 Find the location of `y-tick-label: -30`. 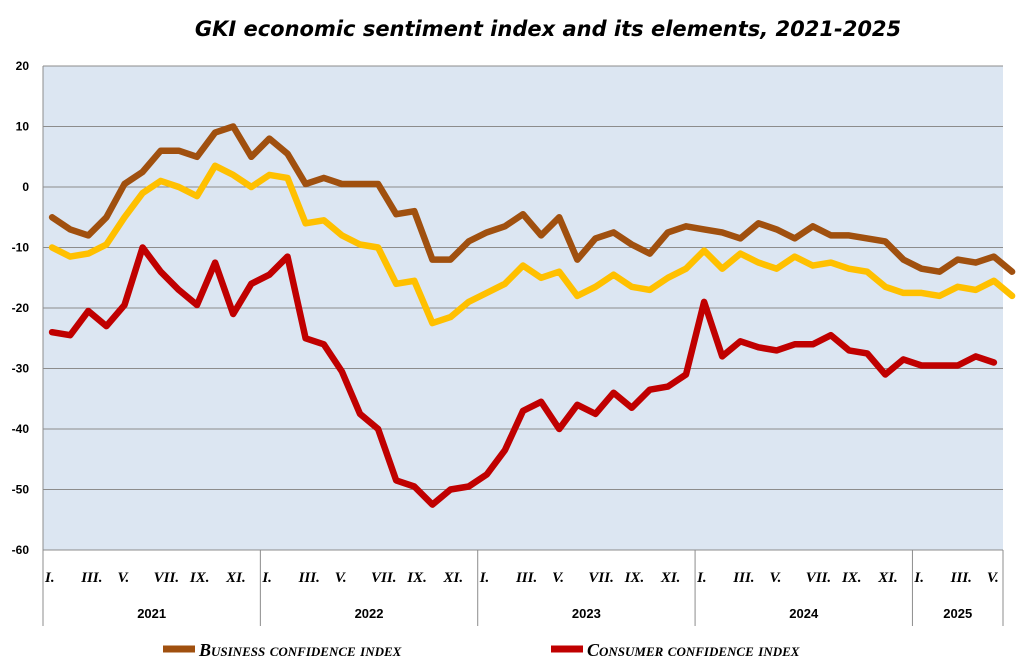

y-tick-label: -30 is located at coordinates (21, 369).